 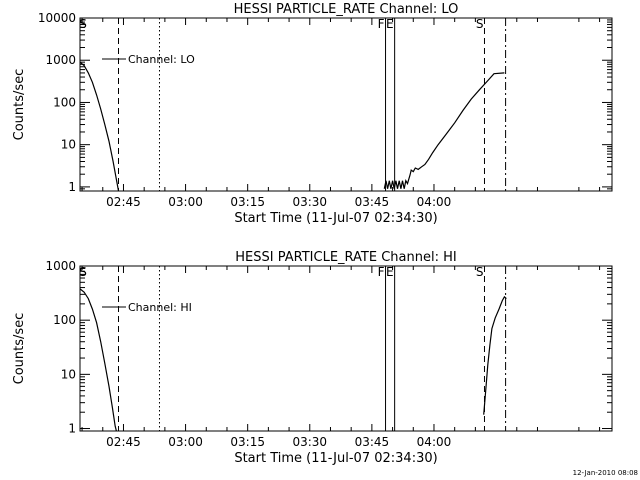 What do you see at coordinates (19, 349) in the screenshot?
I see `panel-2-y-axis-label: Counts/sec` at bounding box center [19, 349].